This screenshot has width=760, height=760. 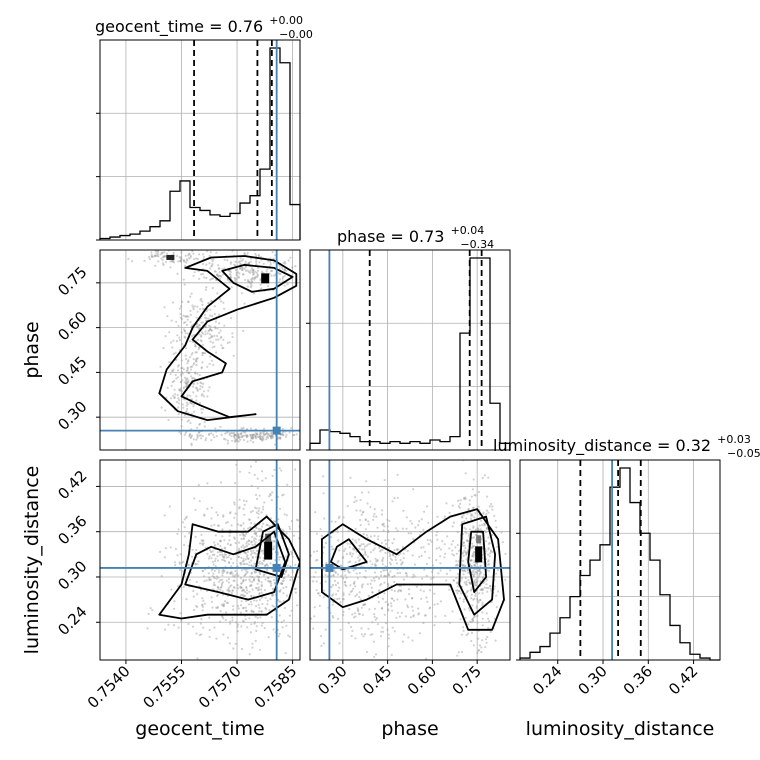 What do you see at coordinates (409, 729) in the screenshot?
I see `xlabel-phase: phase` at bounding box center [409, 729].